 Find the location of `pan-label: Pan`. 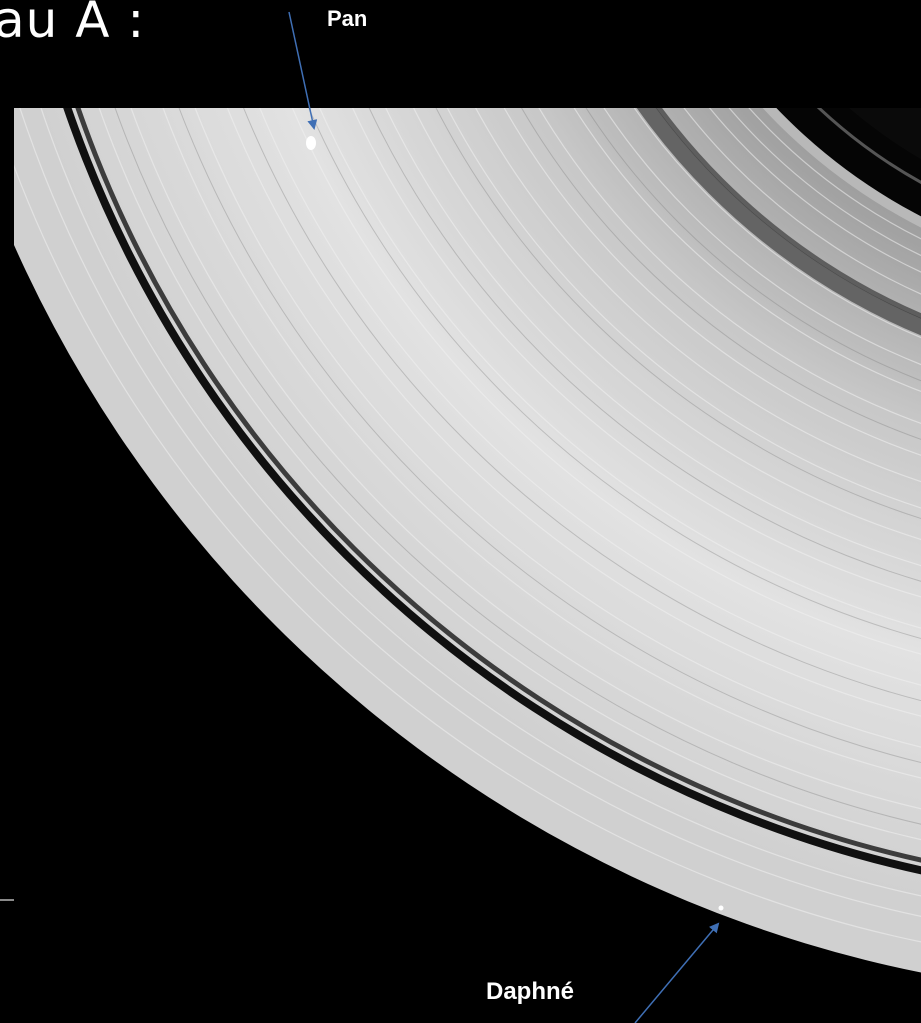

pan-label: Pan is located at coordinates (347, 18).